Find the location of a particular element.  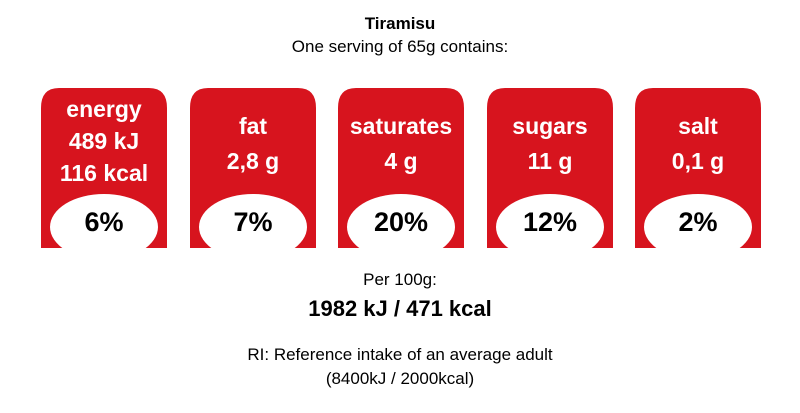

label-amount-kcal: 116 kcal is located at coordinates (104, 173).